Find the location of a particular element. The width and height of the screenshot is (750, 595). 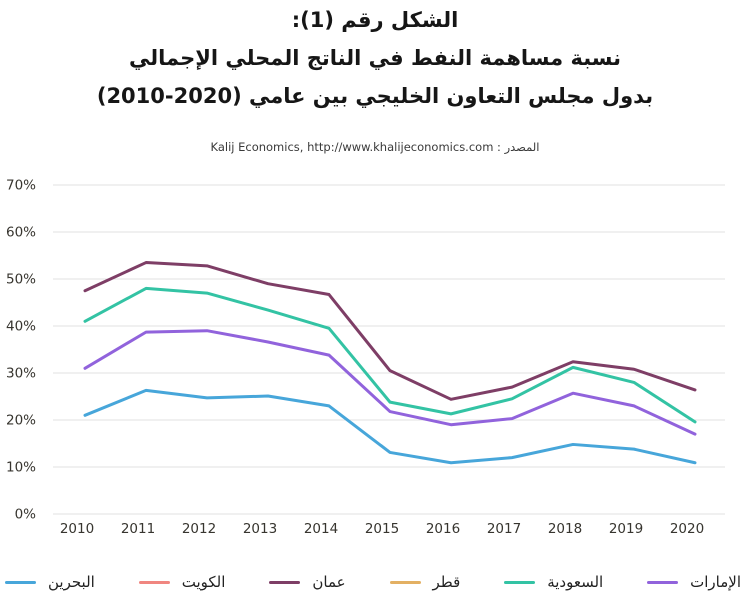

legend-swatch-oman is located at coordinates (285, 582).